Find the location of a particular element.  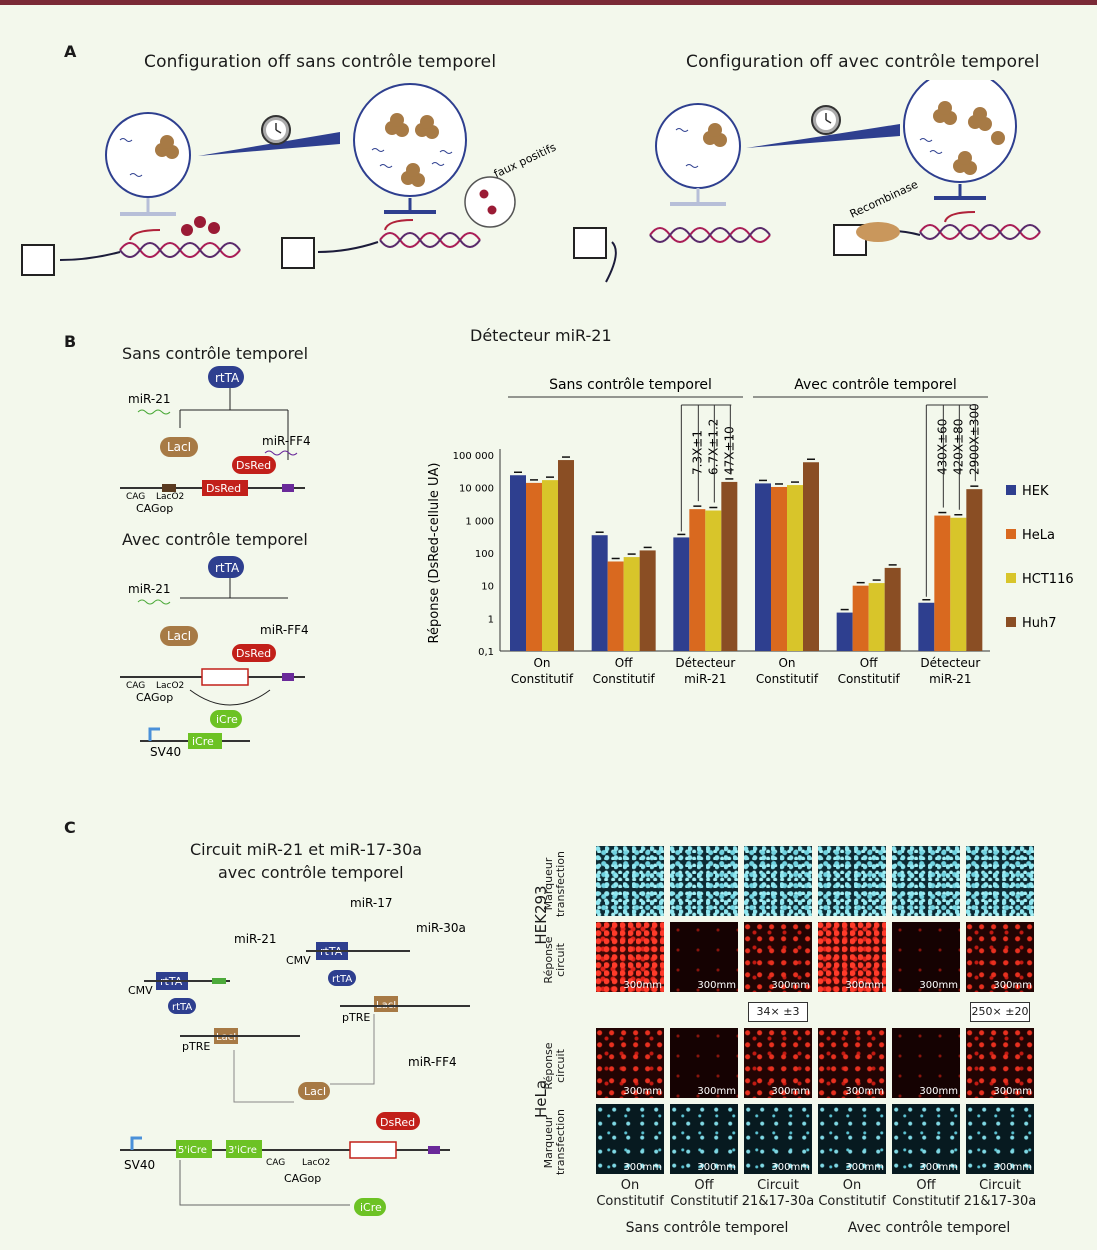

cell-circle-large-right is located at coordinates (960, 131).